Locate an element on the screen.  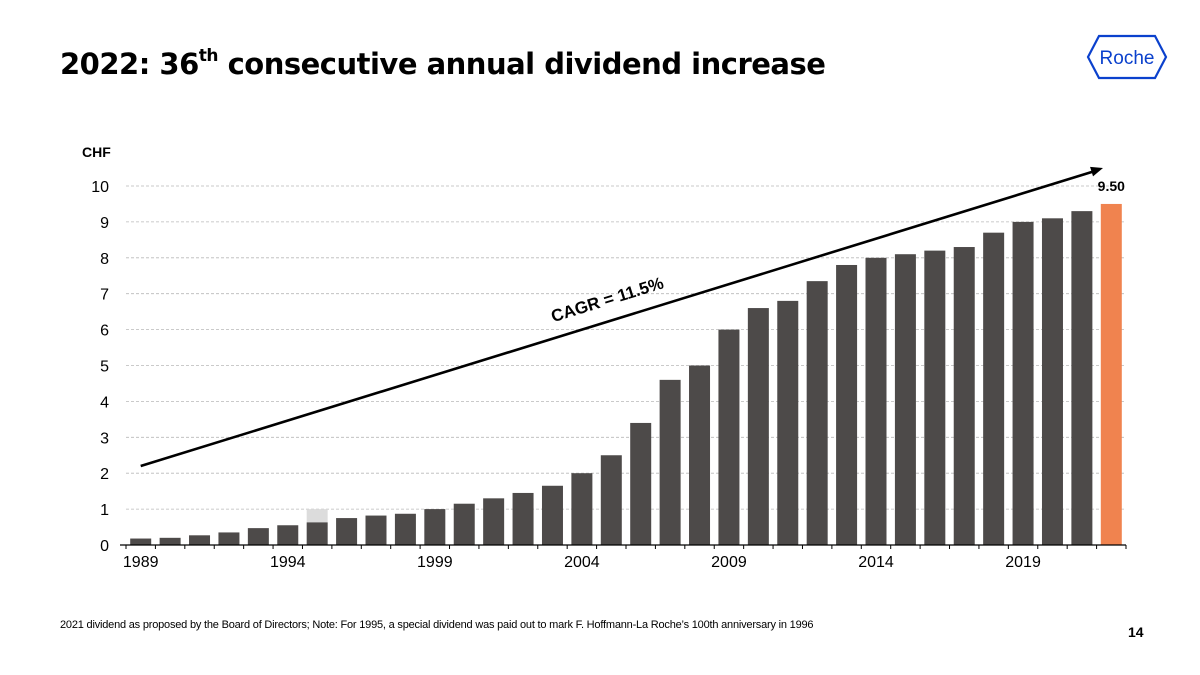
y-tick-label: 5 is located at coordinates (104, 367).